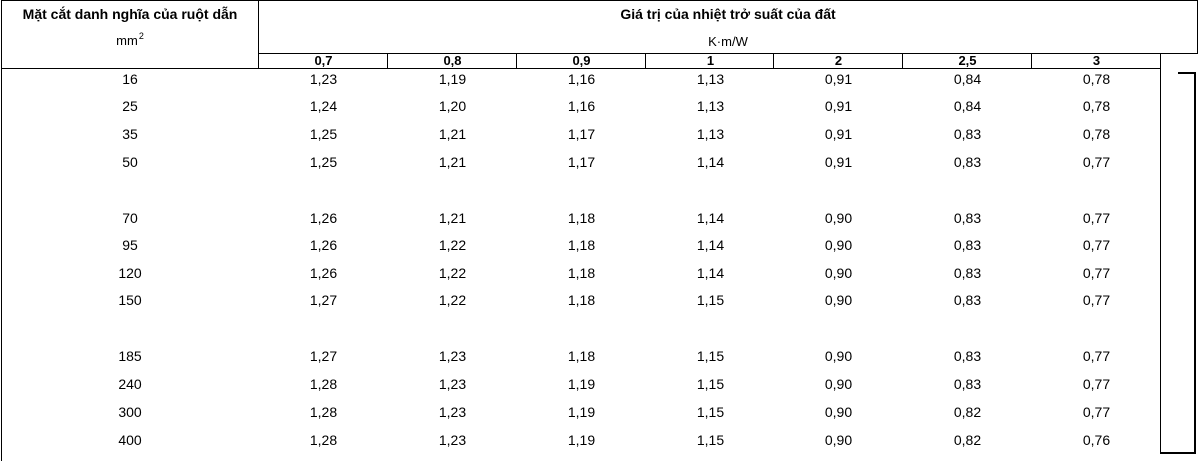 This screenshot has width=1200, height=461. Describe the element at coordinates (728, 14) in the screenshot. I see `header-resistivity-title: Giá trị của nhiệt trở suất của đất` at that location.